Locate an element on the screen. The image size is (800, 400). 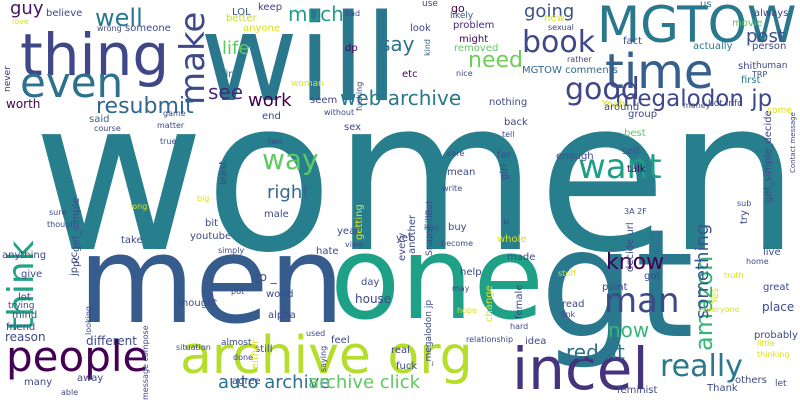
cloud-word-girl: girl is located at coordinates (504, 171).